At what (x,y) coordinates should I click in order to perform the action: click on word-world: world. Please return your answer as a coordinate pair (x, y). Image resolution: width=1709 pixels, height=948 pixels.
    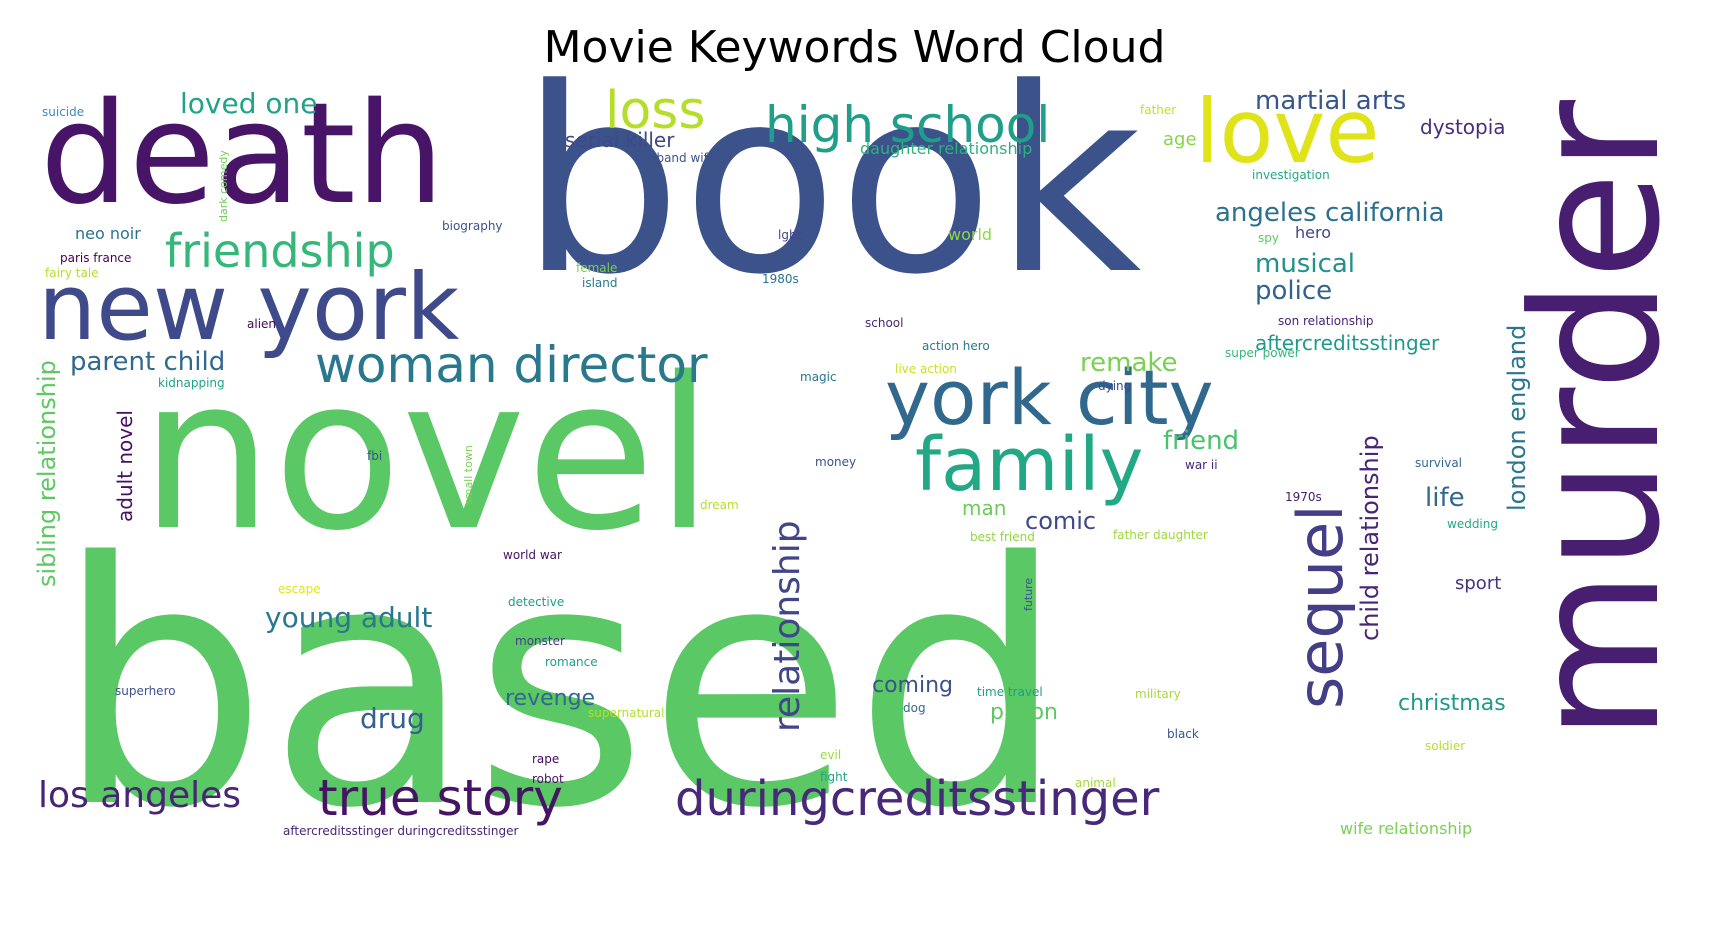
    Looking at the image, I should click on (970, 234).